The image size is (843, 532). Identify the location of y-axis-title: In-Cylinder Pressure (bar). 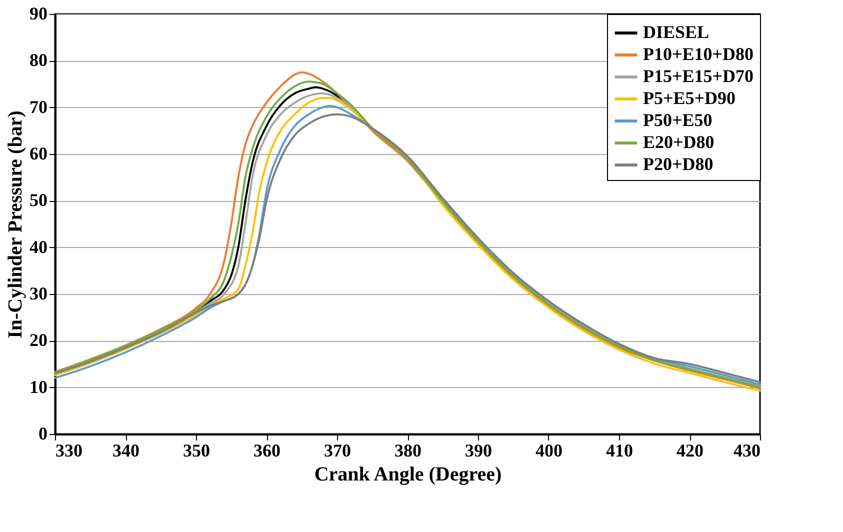
(15, 224).